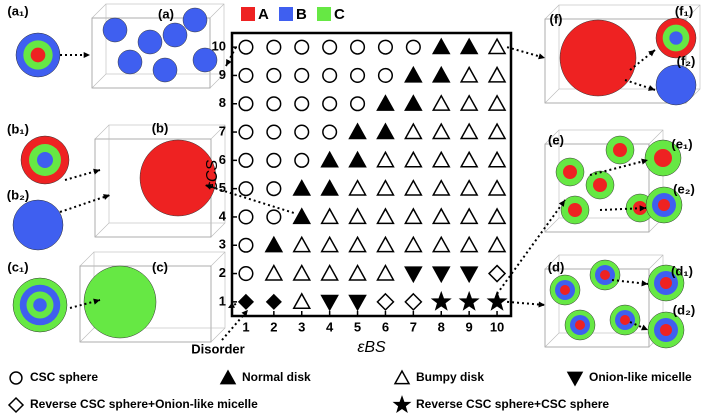 The height and width of the screenshot is (418, 709). Describe the element at coordinates (166, 13) in the screenshot. I see `panel-label: (a)` at that location.